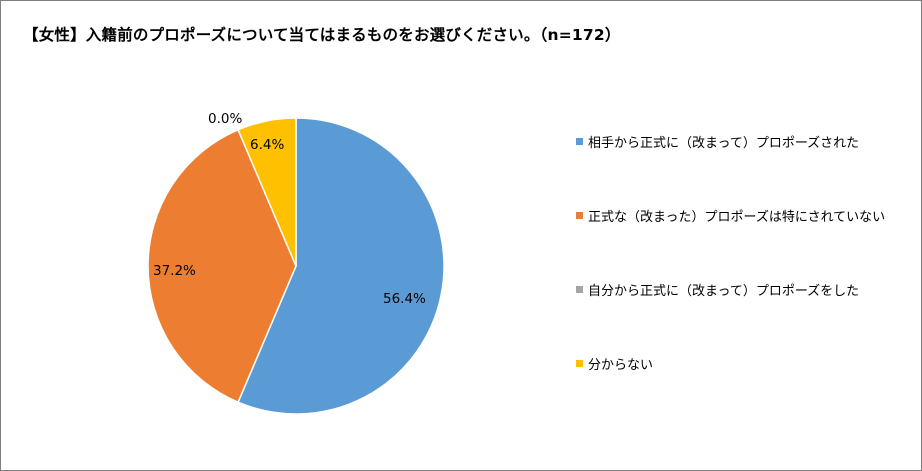  What do you see at coordinates (322, 35) in the screenshot?
I see `chart-title: 【女性】入籍前のプロポーズについて当てはまるものをお選びください。（n=172）` at bounding box center [322, 35].